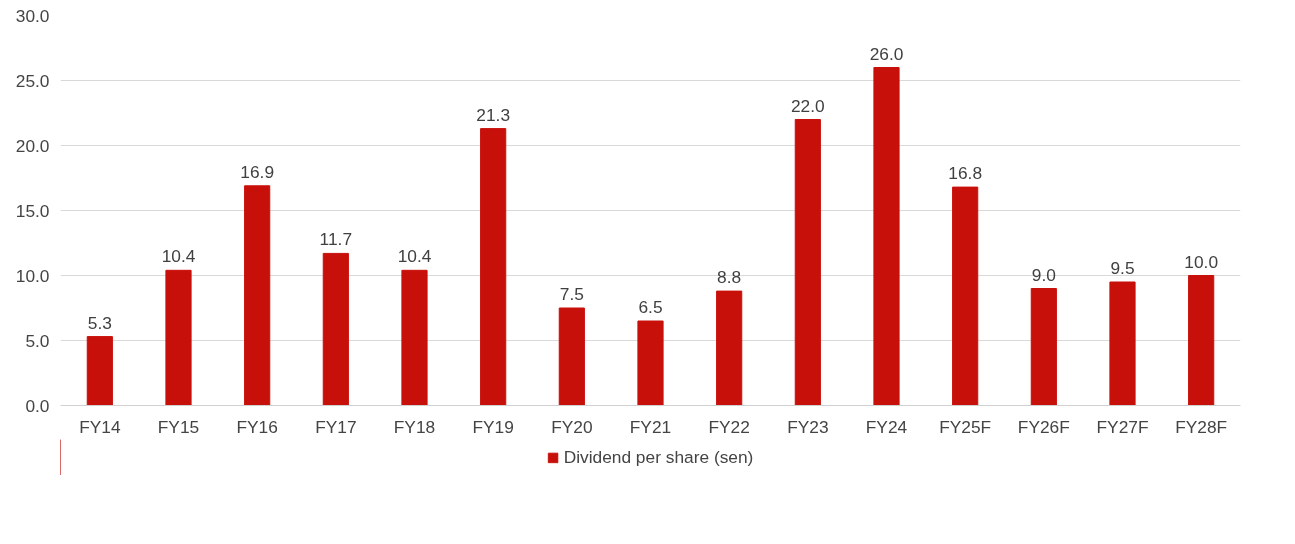 The width and height of the screenshot is (1295, 544). I want to click on x-tick-label: FY20, so click(572, 426).